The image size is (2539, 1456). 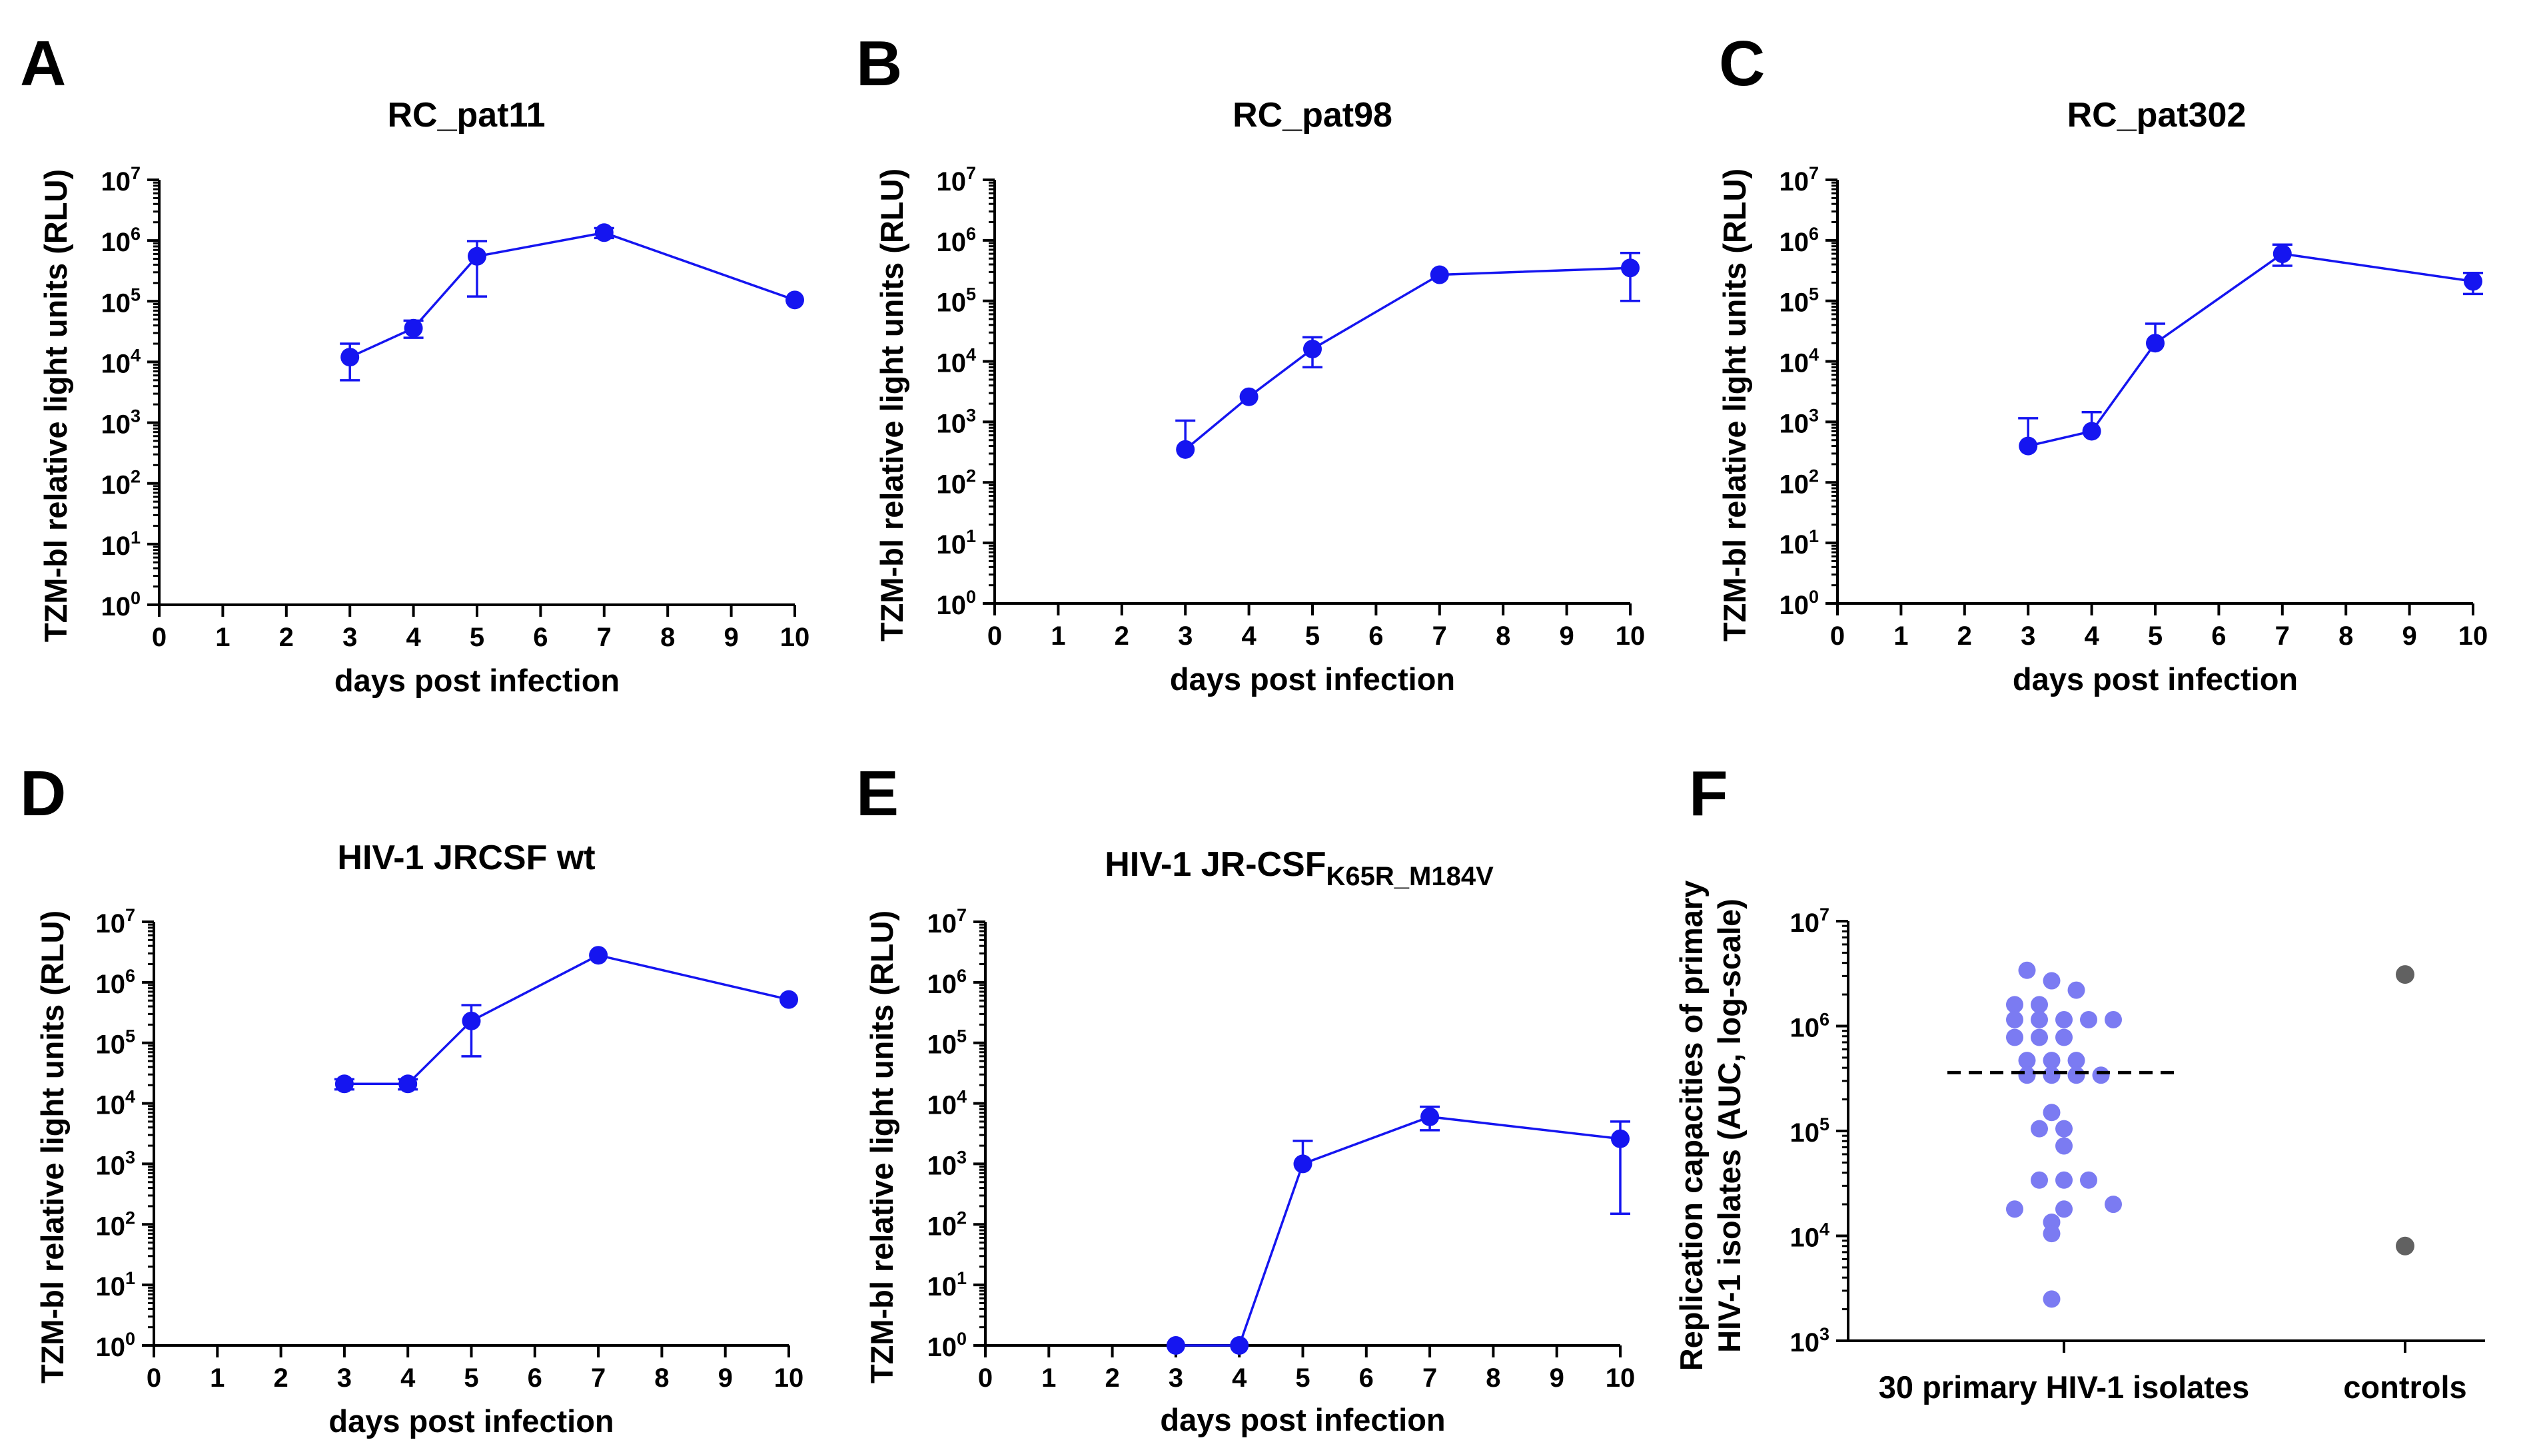 I want to click on chart-title: HIV-1 JR-CSFK65R_M184V, so click(x=1299, y=868).